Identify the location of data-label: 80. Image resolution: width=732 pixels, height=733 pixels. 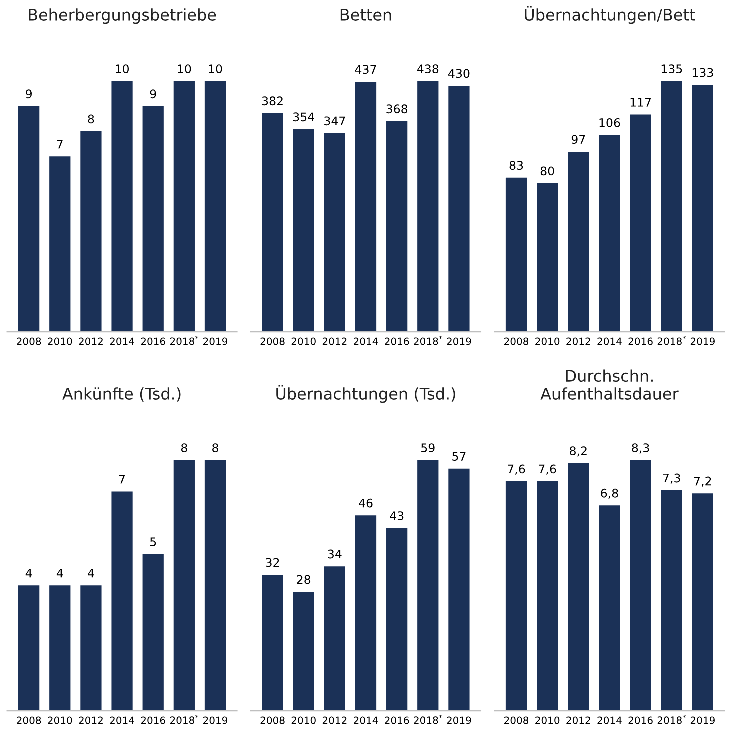
(547, 171).